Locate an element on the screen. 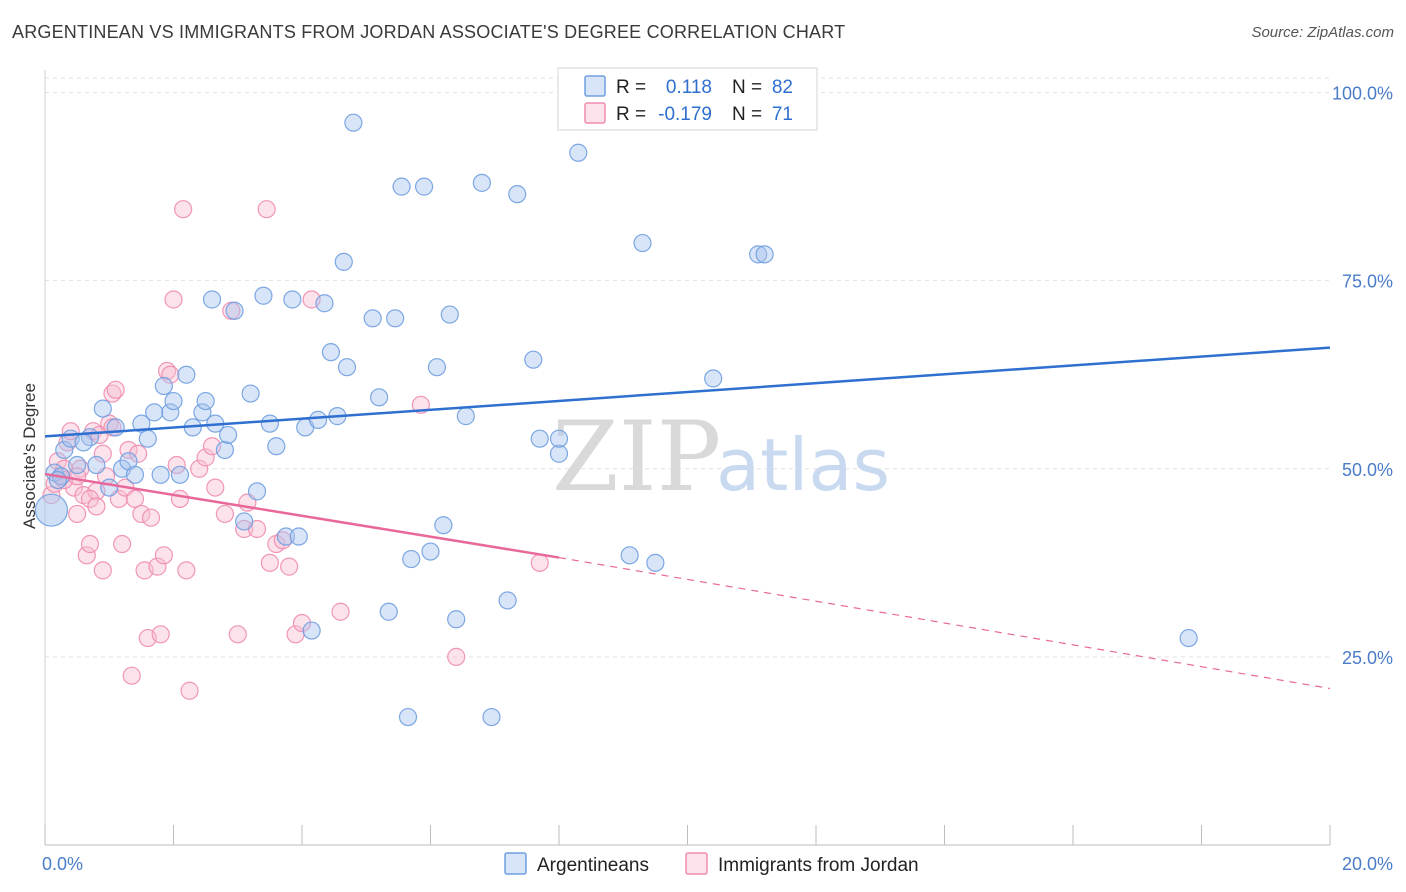 This screenshot has width=1406, height=892. bottom-legend-label-jordan: Immigrants from Jordan is located at coordinates (818, 865).